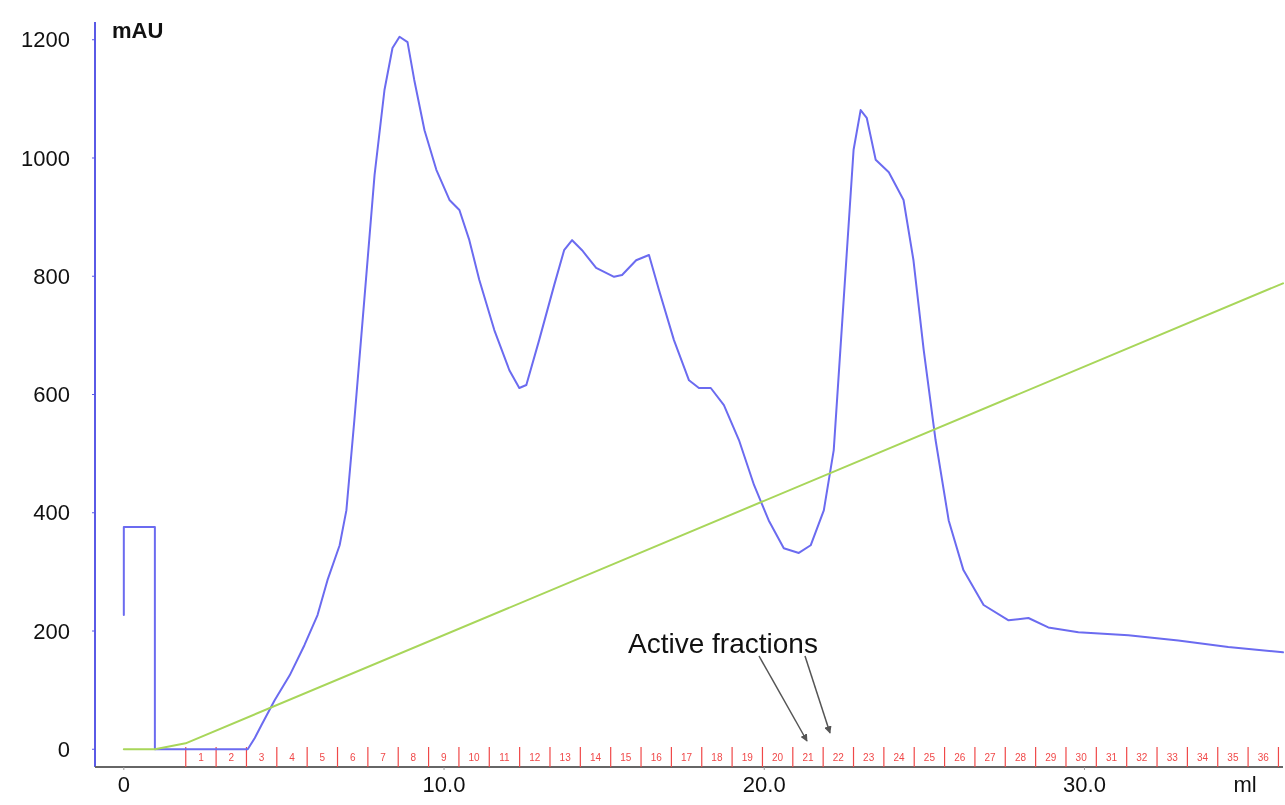 The width and height of the screenshot is (1285, 805). What do you see at coordinates (1172, 757) in the screenshot?
I see `x2-tick-label: 33` at bounding box center [1172, 757].